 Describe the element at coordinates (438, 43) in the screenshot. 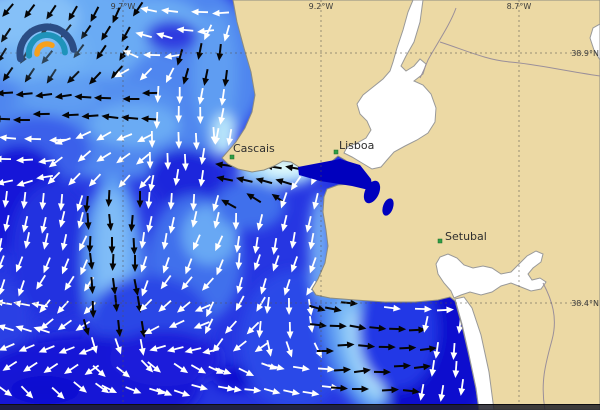

I see `river-line-north` at that location.